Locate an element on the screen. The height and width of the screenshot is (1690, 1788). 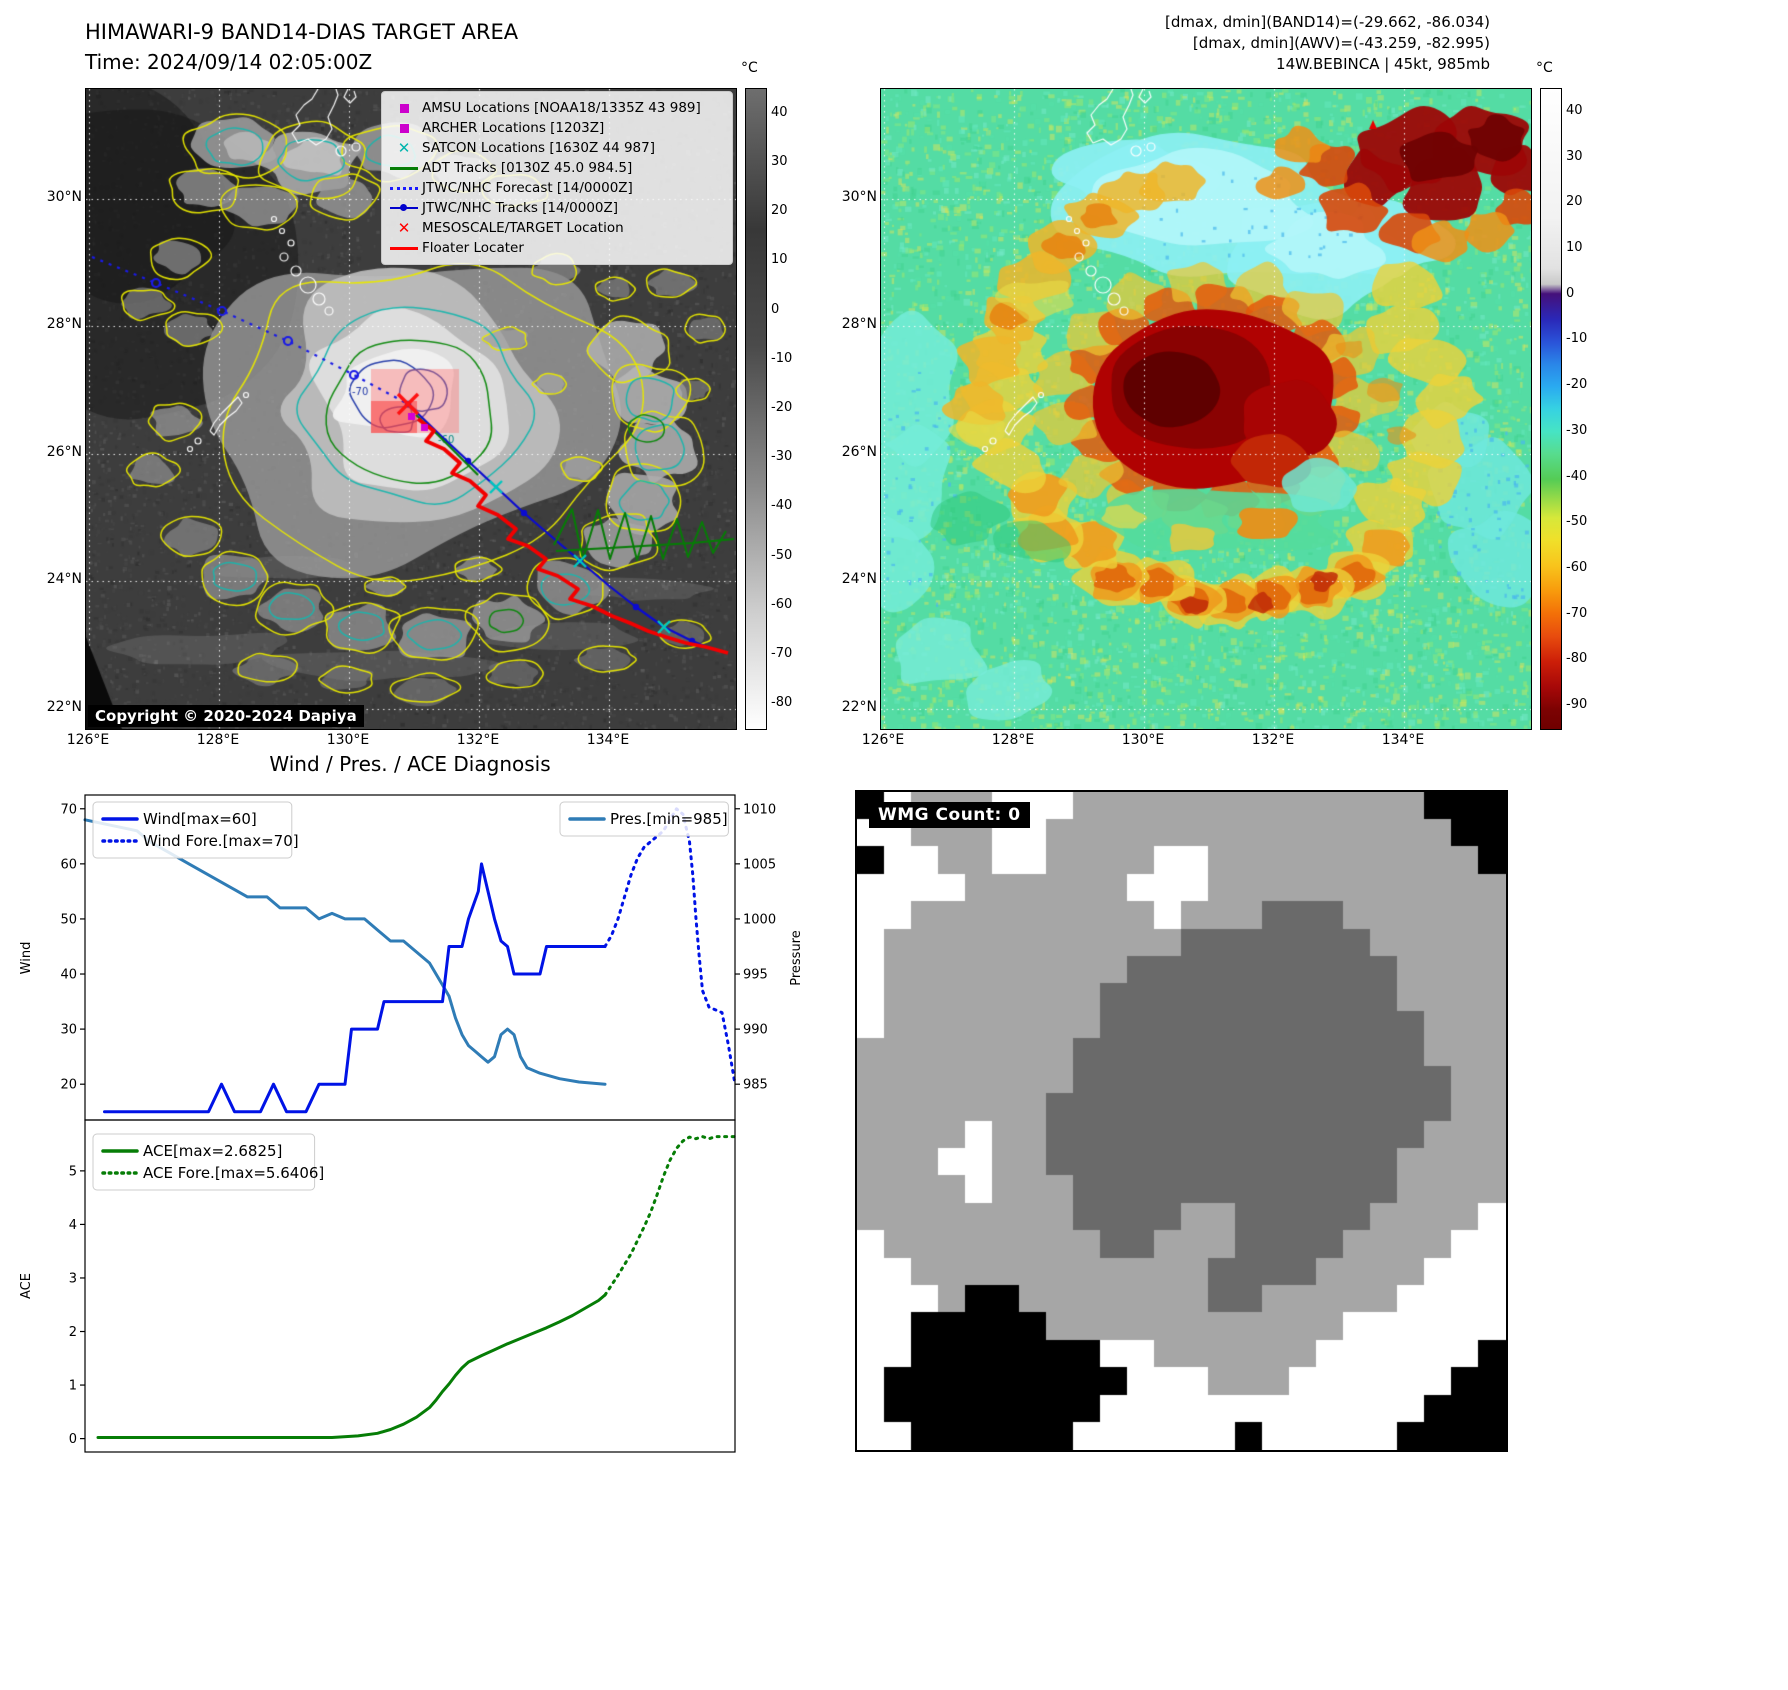
svg-text: ACE Fore.[max=5.6406] is located at coordinates (233, 1173).